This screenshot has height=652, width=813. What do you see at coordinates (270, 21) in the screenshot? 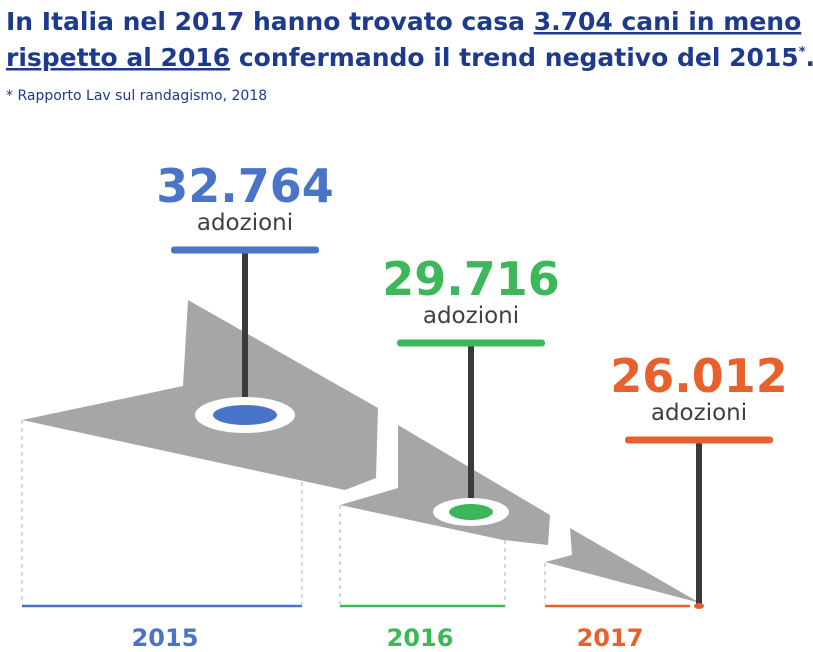
I see `title-text: In Italia nel 2017 hanno trovato casa` at bounding box center [270, 21].